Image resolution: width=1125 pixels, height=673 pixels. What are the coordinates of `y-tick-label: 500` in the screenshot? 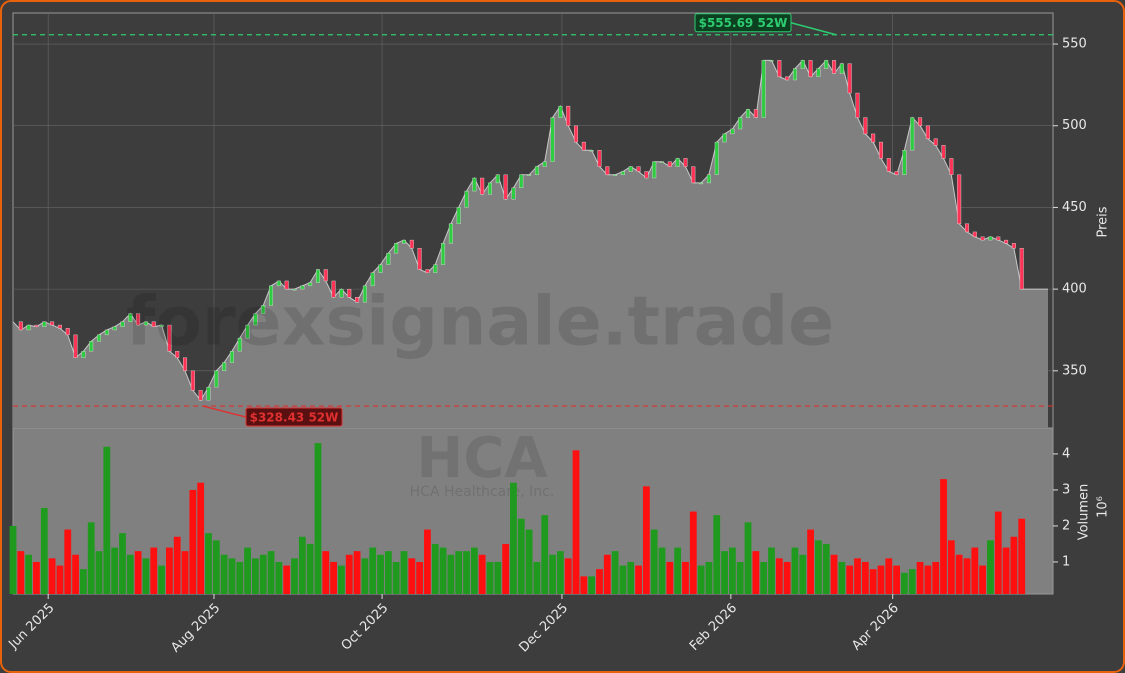 It's located at (1074, 125).